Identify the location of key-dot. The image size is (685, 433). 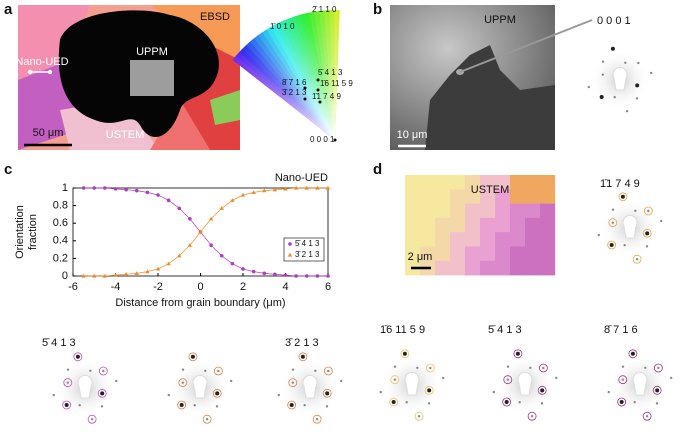
(305, 88).